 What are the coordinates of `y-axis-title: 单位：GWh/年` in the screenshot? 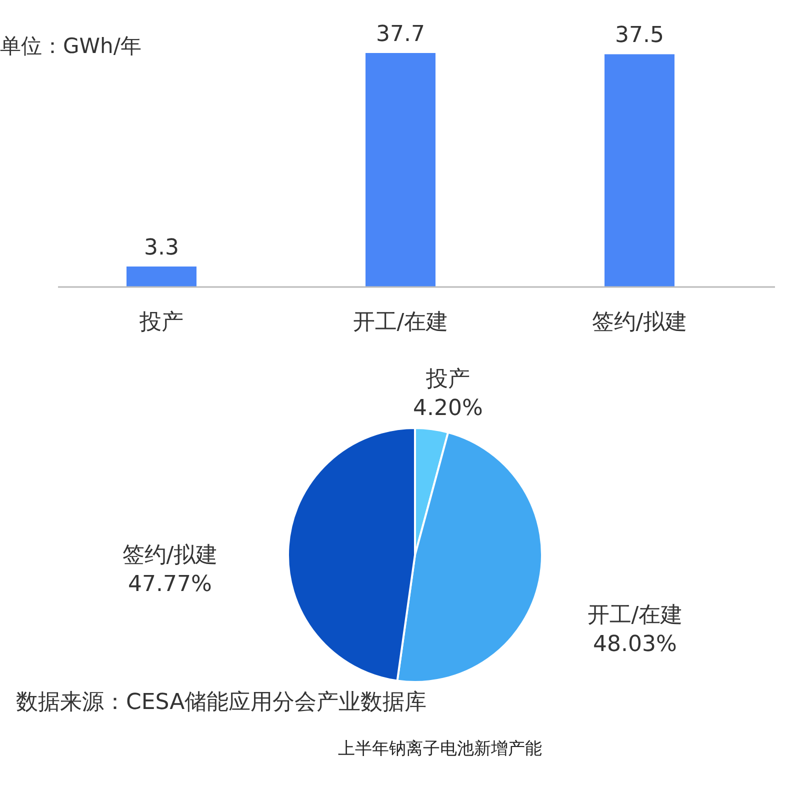 It's located at (71, 46).